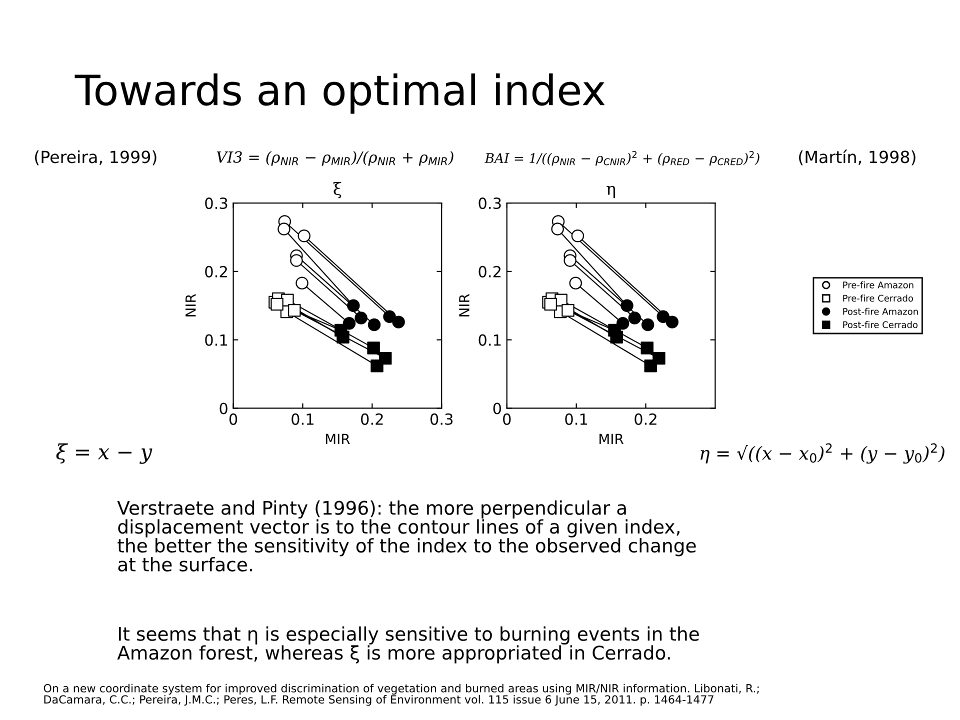  Describe the element at coordinates (880, 311) in the screenshot. I see `legend-label: Post-fire Amazon` at that location.